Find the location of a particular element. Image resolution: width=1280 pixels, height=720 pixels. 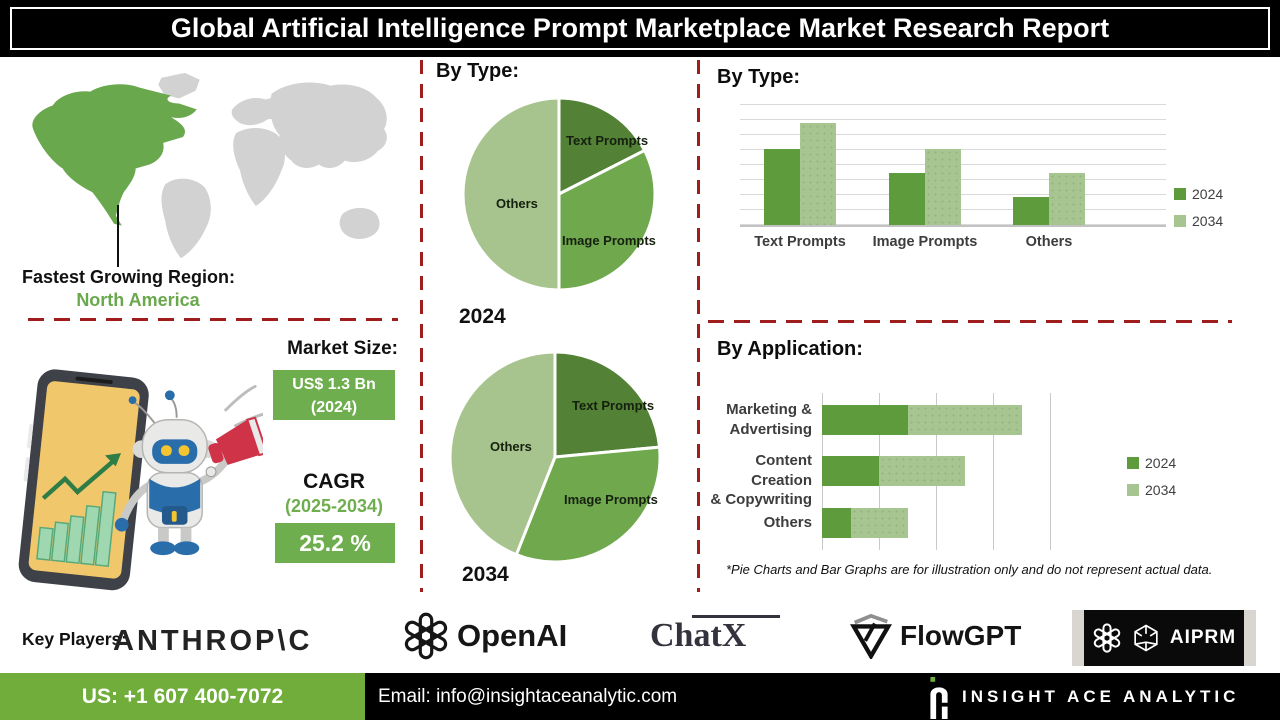

footer-phone: US: +1 607 400-7072 is located at coordinates (182, 696).